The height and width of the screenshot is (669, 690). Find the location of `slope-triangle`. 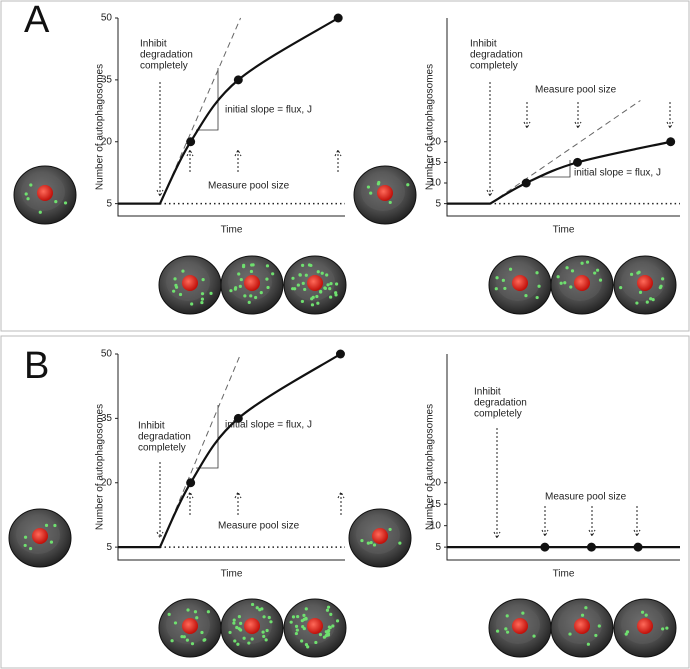

slope-triangle is located at coordinates (207, 437).